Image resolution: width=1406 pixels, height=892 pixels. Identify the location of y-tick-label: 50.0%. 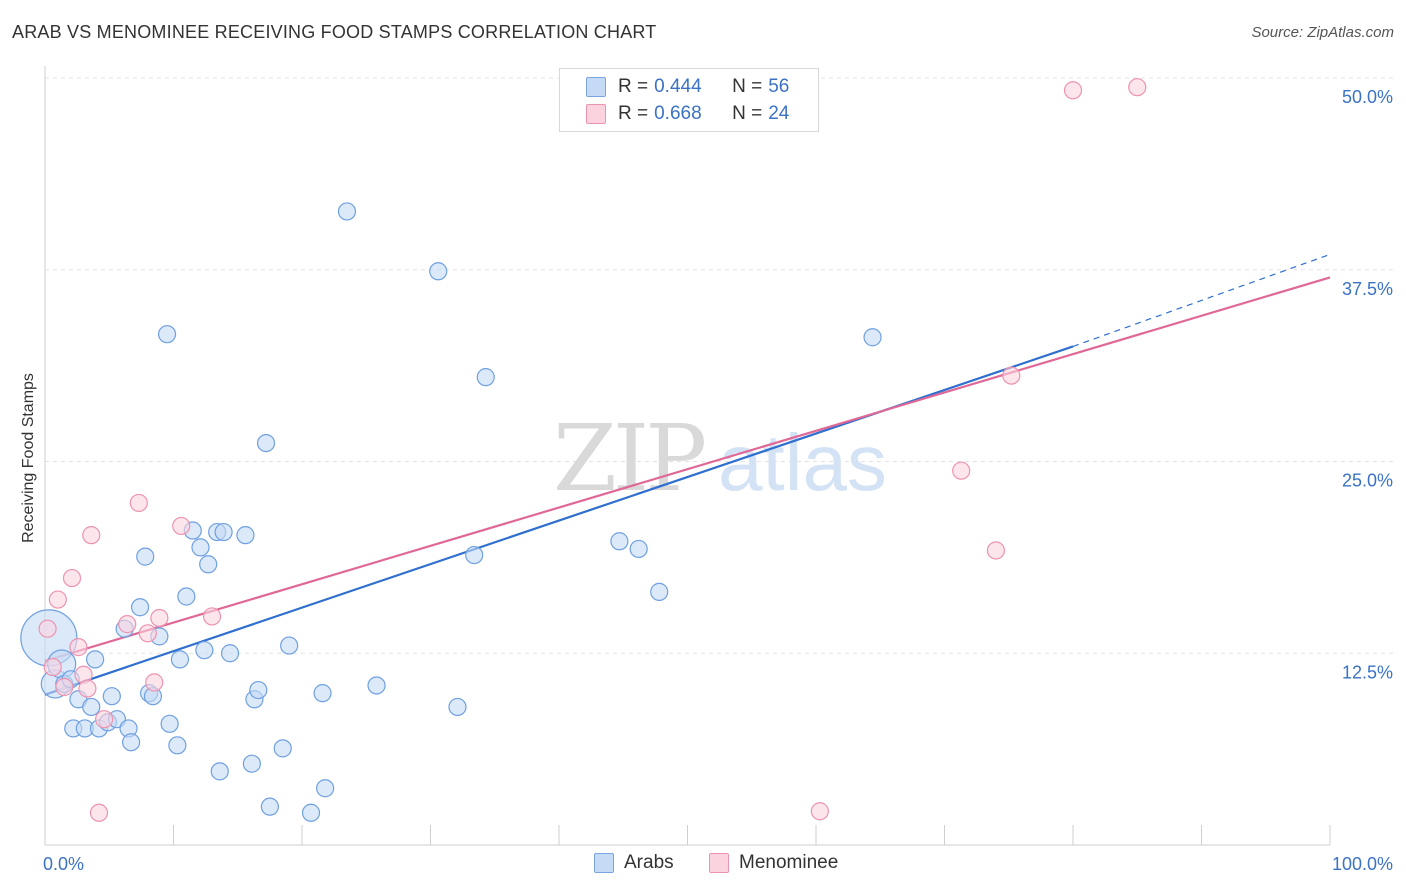
(1367, 97).